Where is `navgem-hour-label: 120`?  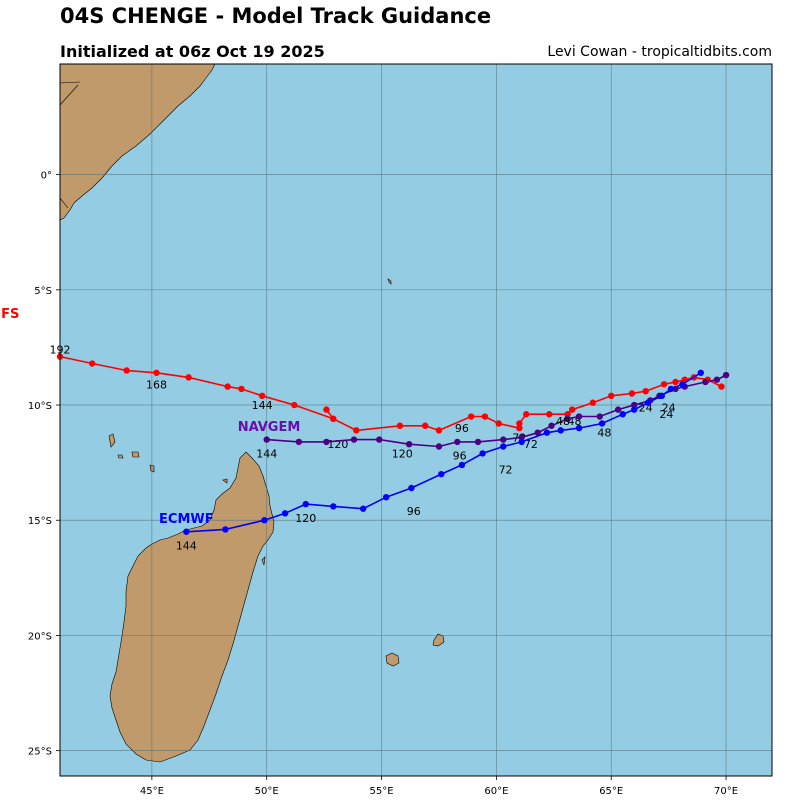 navgem-hour-label: 120 is located at coordinates (402, 453).